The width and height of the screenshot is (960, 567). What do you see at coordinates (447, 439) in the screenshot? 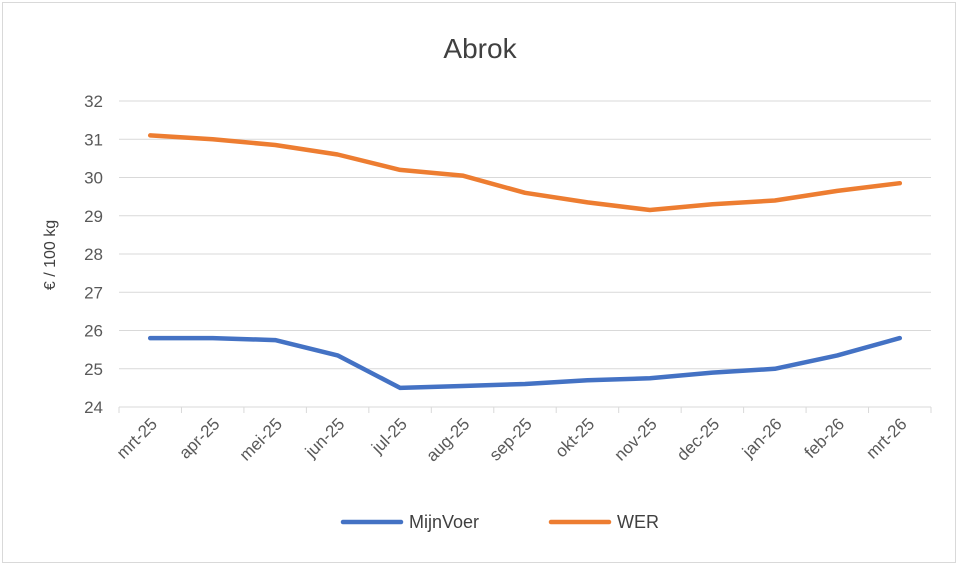
I see `x-tick-label: aug-25` at bounding box center [447, 439].